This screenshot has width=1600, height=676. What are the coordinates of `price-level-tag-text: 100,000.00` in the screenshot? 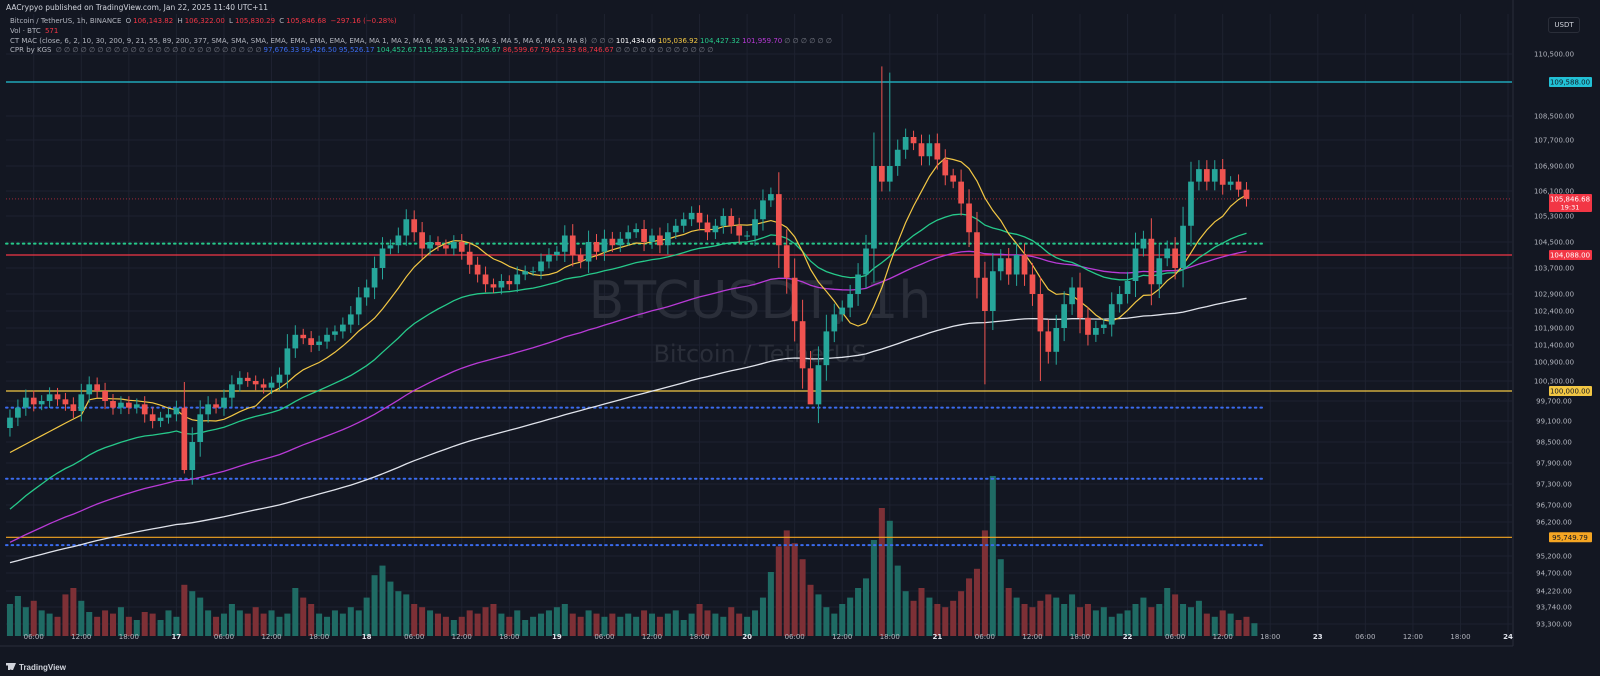 It's located at (1570, 392).